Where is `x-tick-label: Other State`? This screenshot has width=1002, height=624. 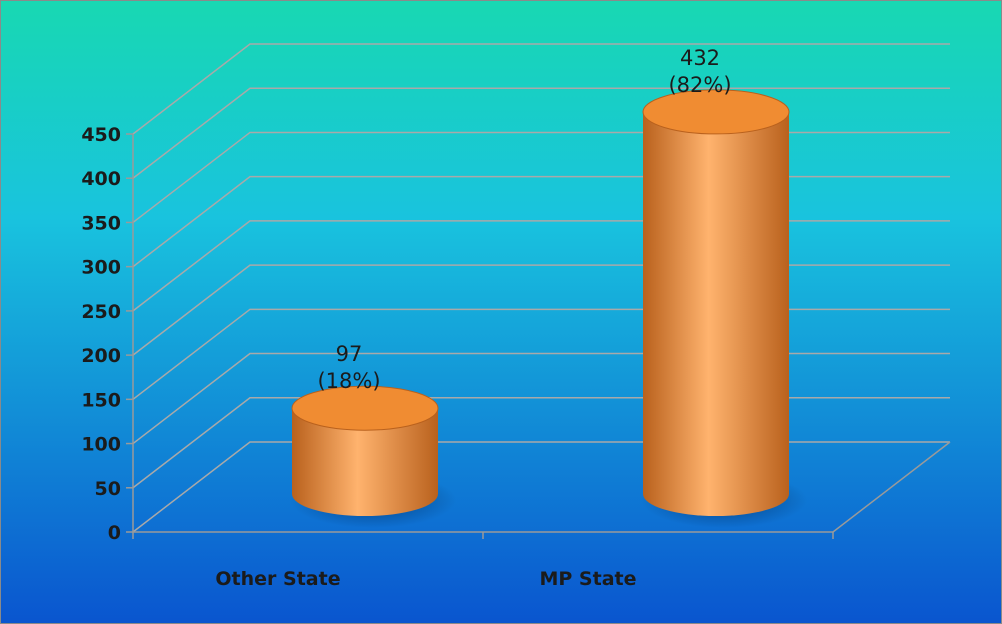
x-tick-label: Other State is located at coordinates (277, 579).